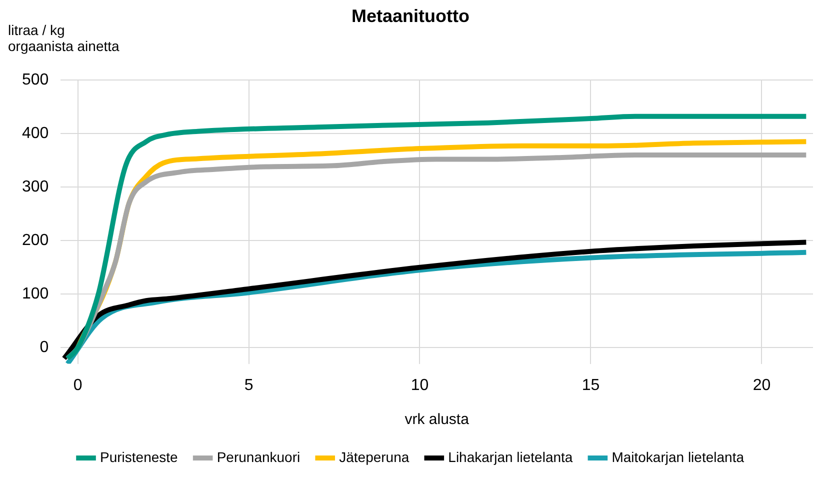 The height and width of the screenshot is (479, 821). What do you see at coordinates (35, 241) in the screenshot?
I see `y-tick-label: 200` at bounding box center [35, 241].